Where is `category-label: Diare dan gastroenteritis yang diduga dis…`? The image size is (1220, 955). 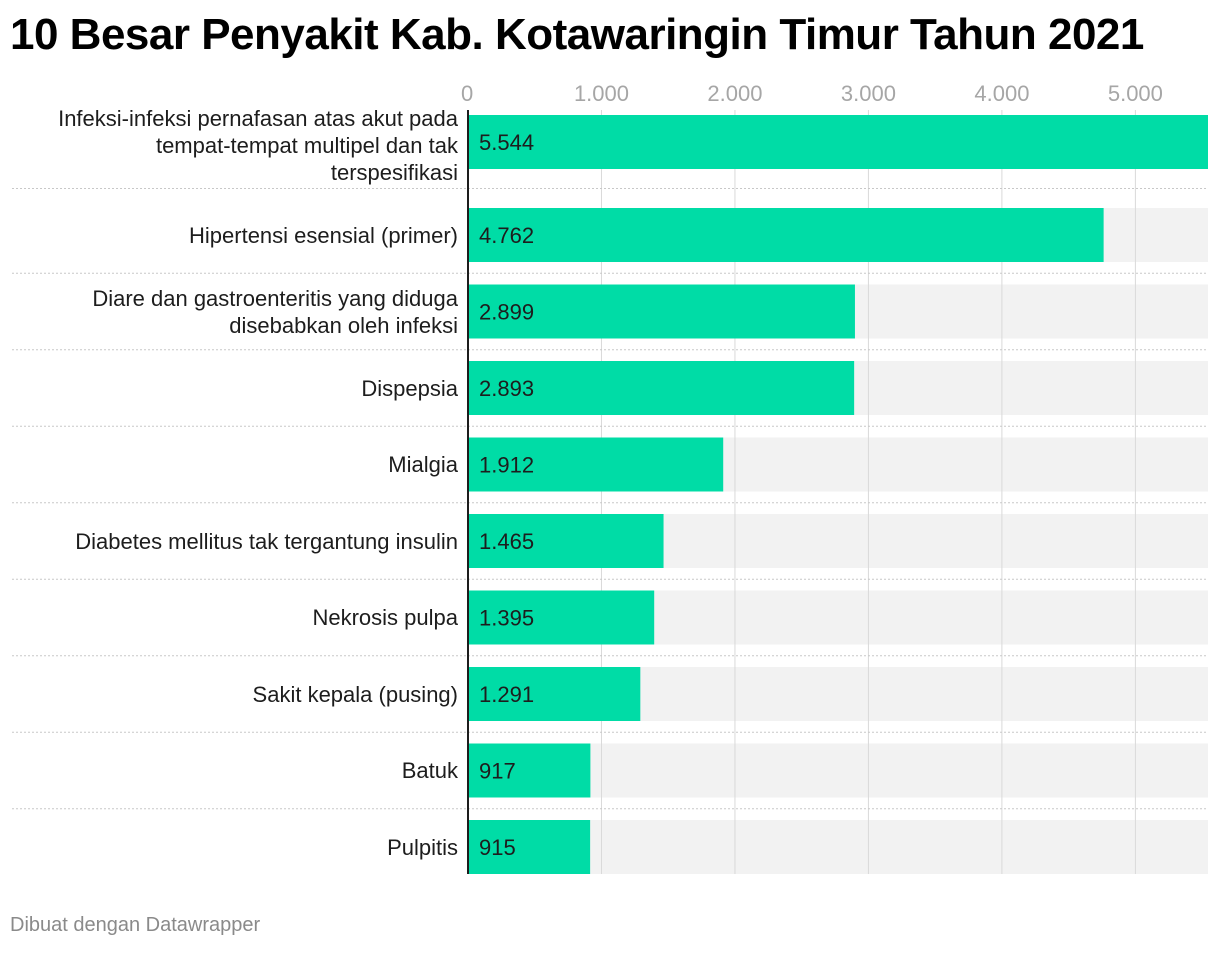 category-label: Diare dan gastroenteritis yang diduga dis… is located at coordinates (275, 311).